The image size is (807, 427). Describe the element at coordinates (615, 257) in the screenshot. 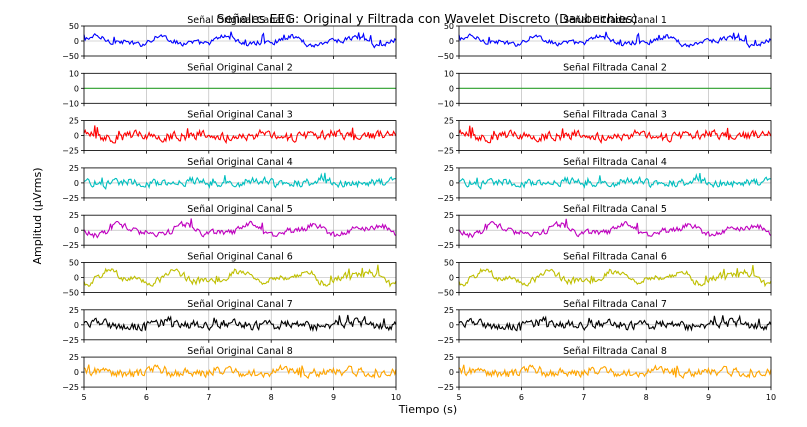

I see `subplot-title: Señal Filtrada Canal 6` at that location.